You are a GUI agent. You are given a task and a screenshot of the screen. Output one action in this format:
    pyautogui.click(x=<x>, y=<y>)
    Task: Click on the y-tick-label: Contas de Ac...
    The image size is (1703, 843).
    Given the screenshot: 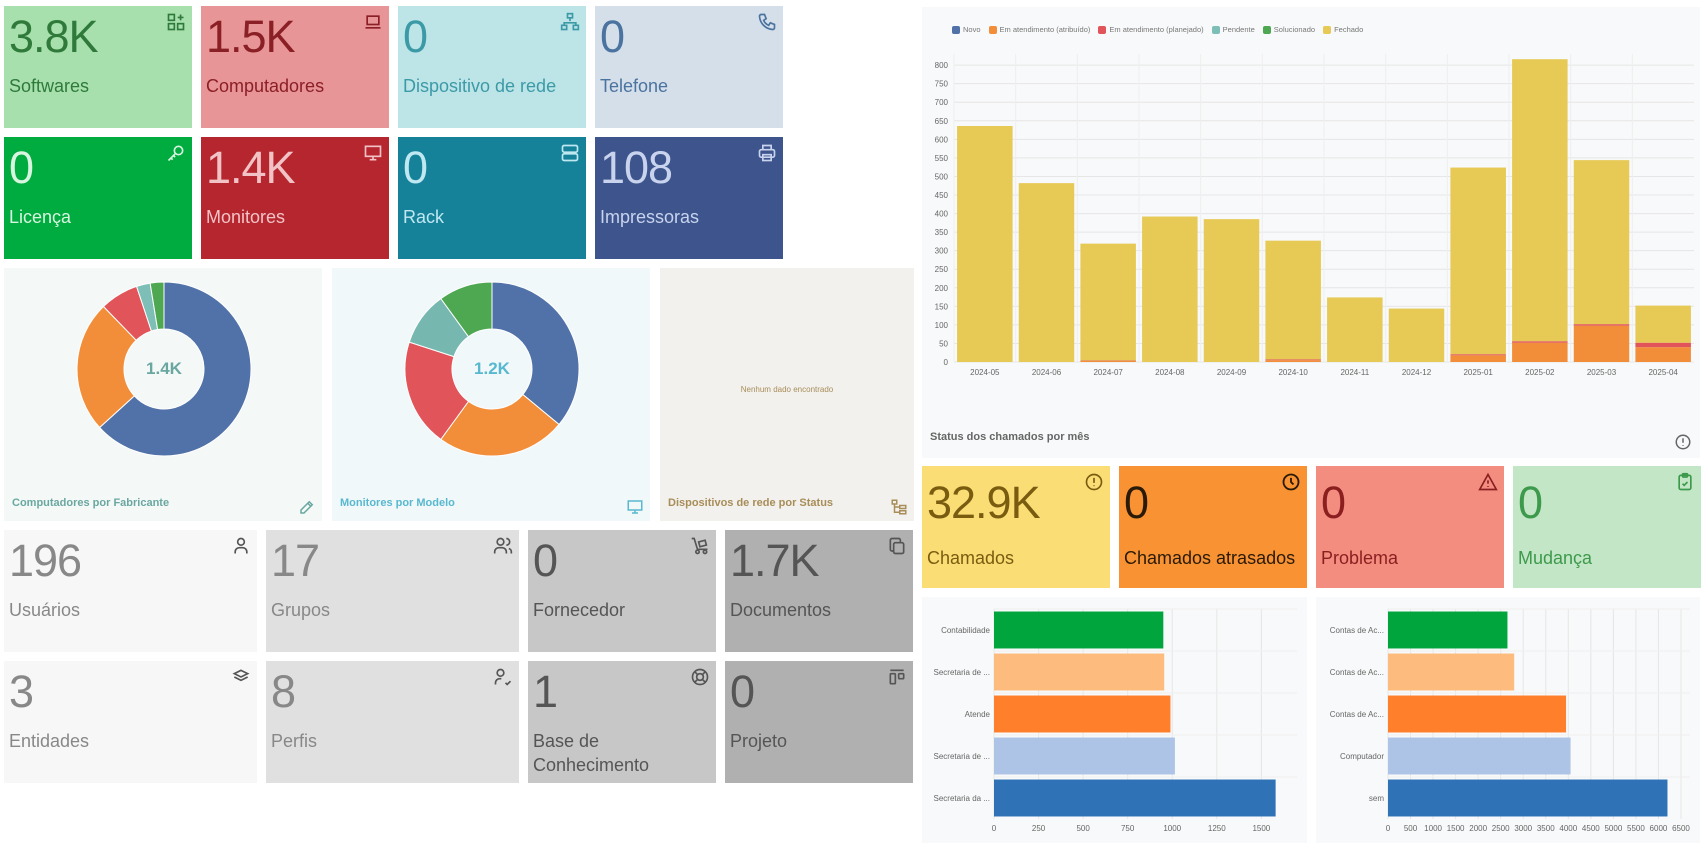 What is the action you would take?
    pyautogui.click(x=1357, y=630)
    